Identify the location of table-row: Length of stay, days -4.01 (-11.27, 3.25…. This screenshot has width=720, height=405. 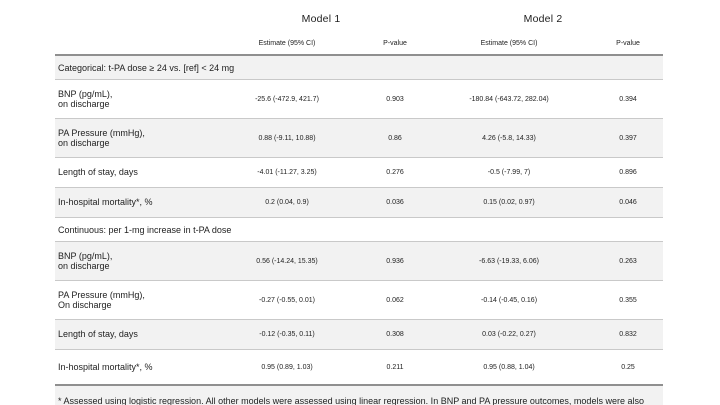
(359, 173).